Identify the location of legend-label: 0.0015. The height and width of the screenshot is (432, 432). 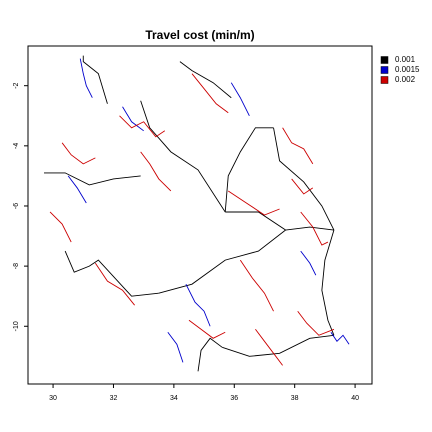
(407, 69).